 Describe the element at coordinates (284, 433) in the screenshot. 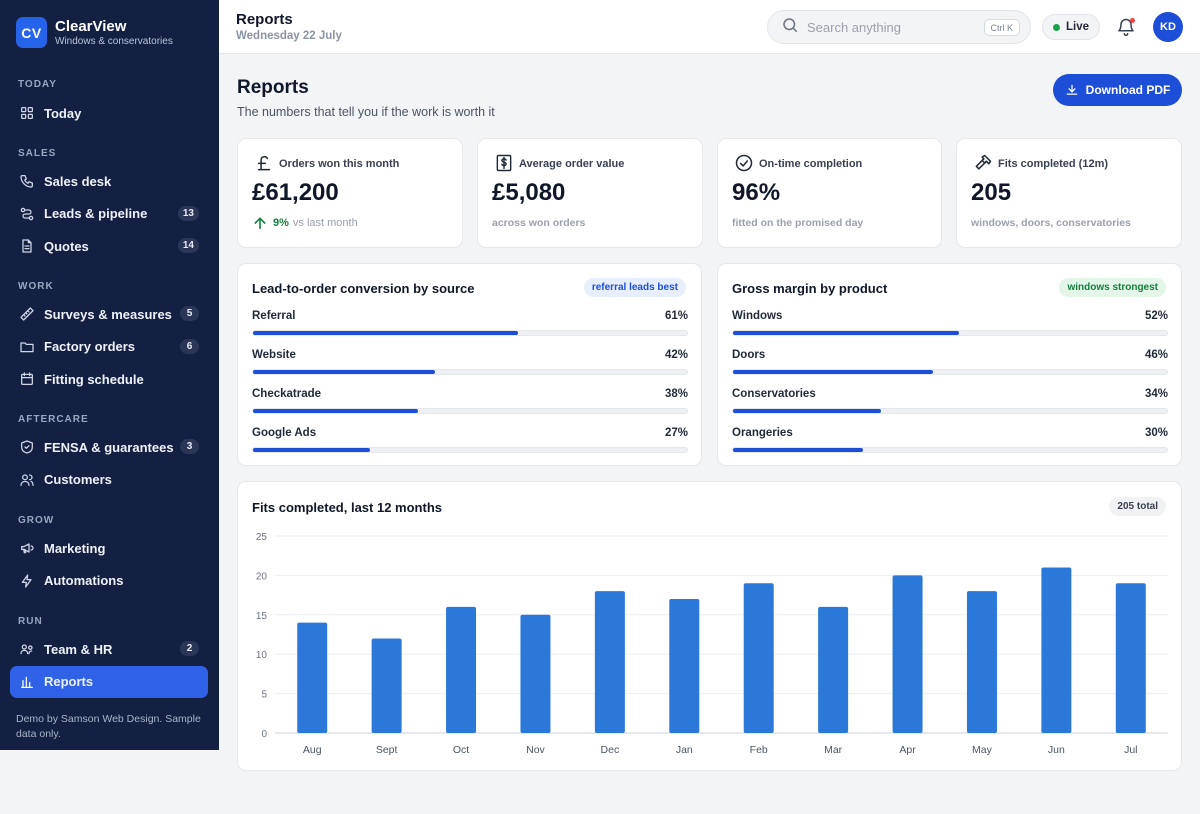

I see `bar-label: Google Ads` at that location.